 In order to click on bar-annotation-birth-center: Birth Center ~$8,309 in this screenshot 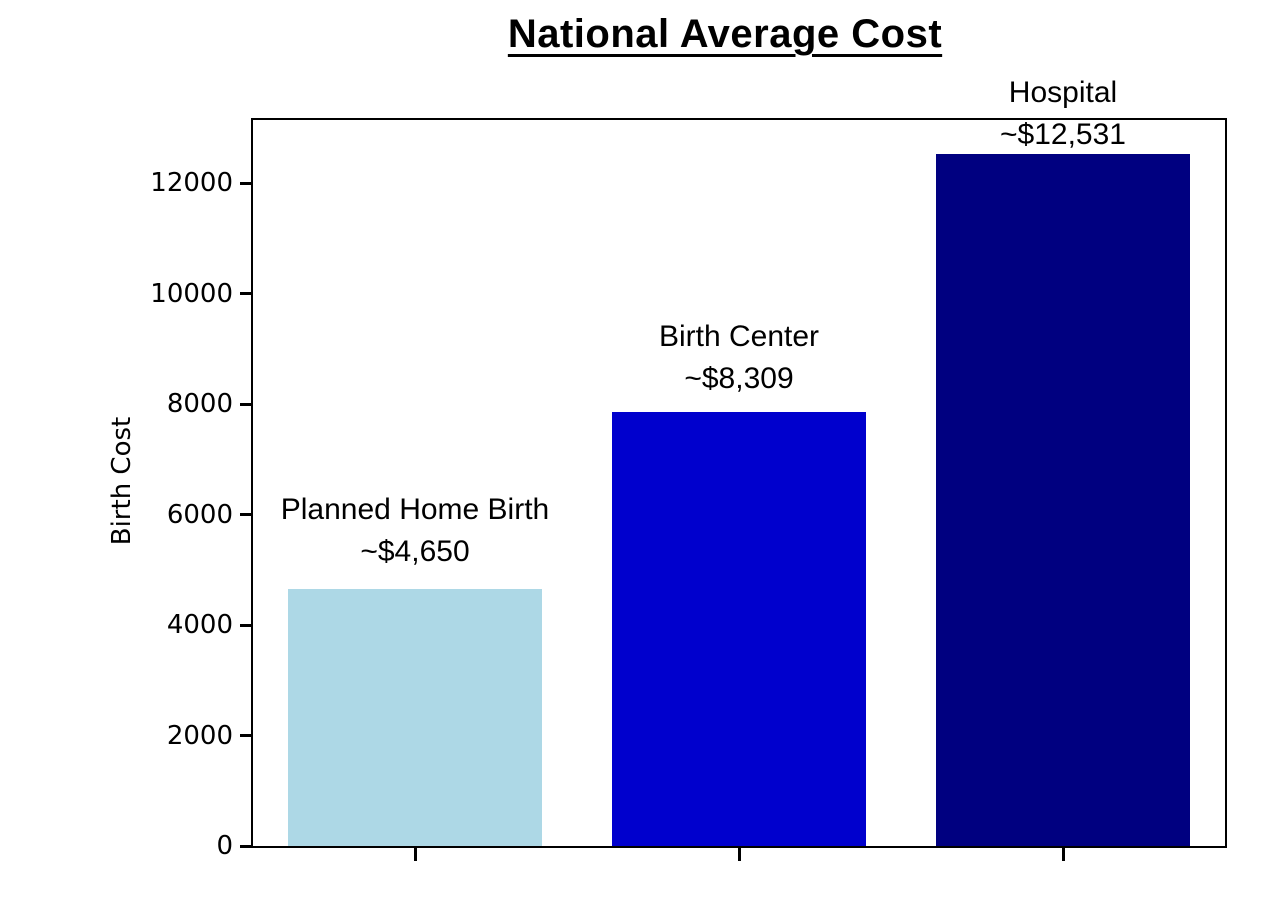, I will do `click(739, 358)`.